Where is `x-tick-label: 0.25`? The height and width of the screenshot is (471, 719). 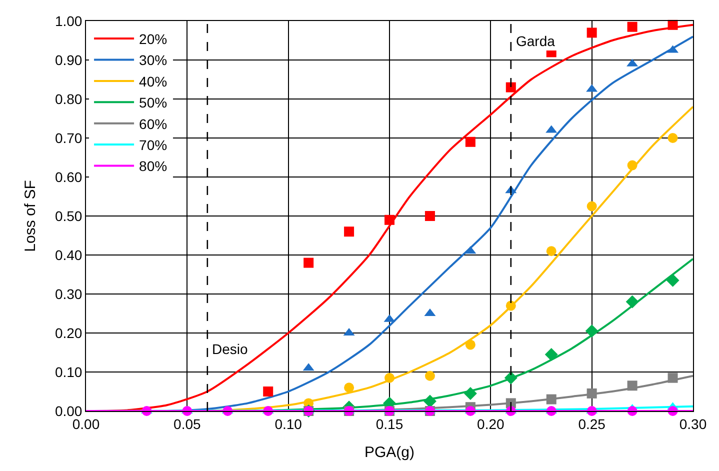 x-tick-label: 0.25 is located at coordinates (592, 424).